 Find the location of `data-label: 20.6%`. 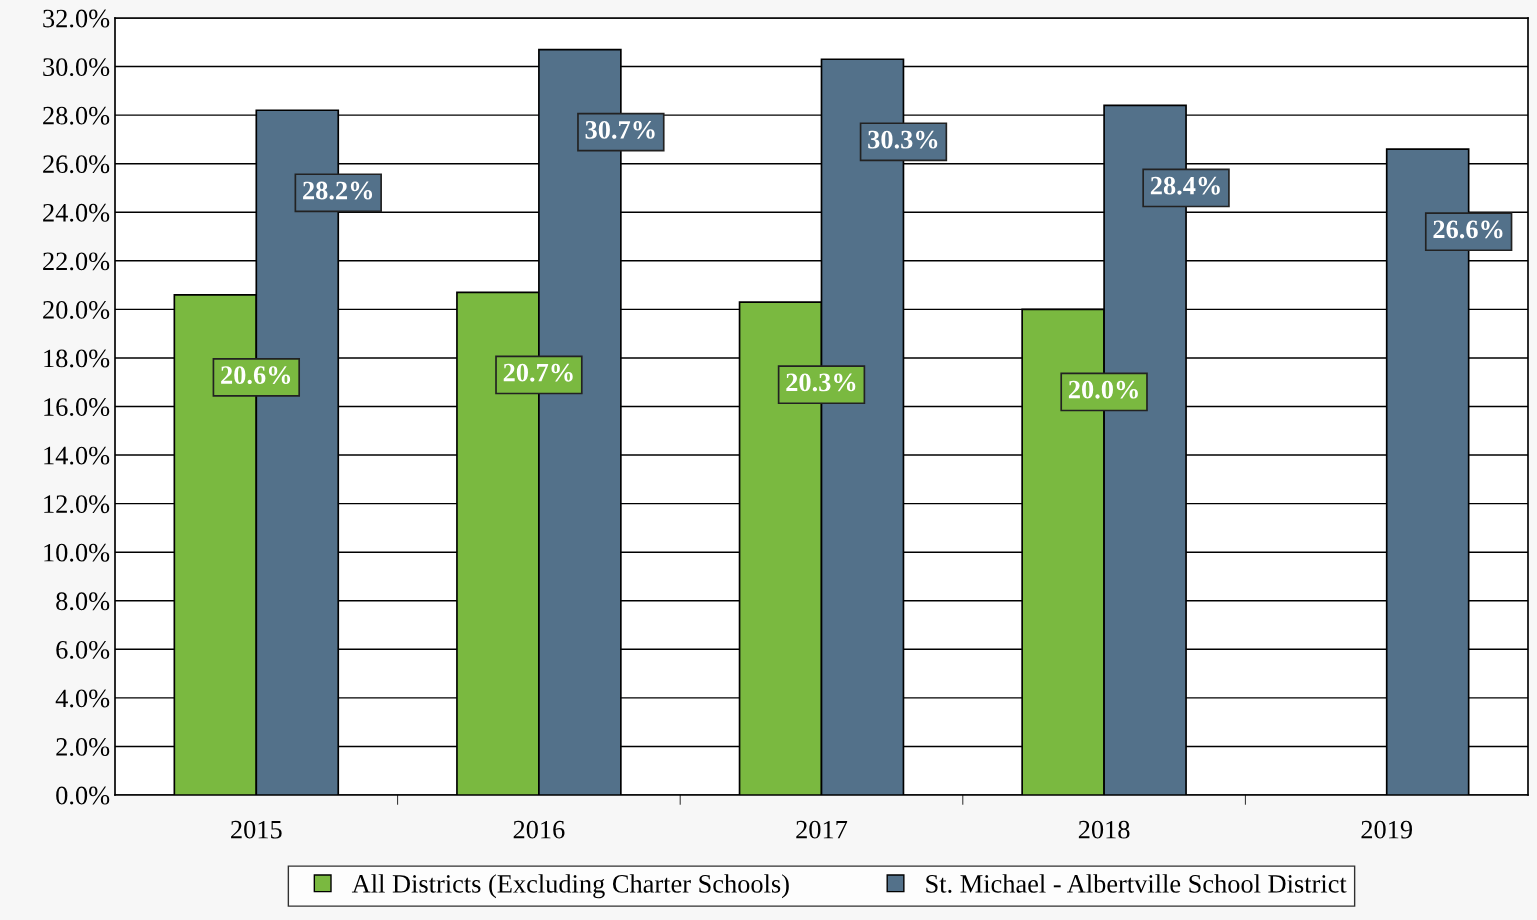

data-label: 20.6% is located at coordinates (256, 375).